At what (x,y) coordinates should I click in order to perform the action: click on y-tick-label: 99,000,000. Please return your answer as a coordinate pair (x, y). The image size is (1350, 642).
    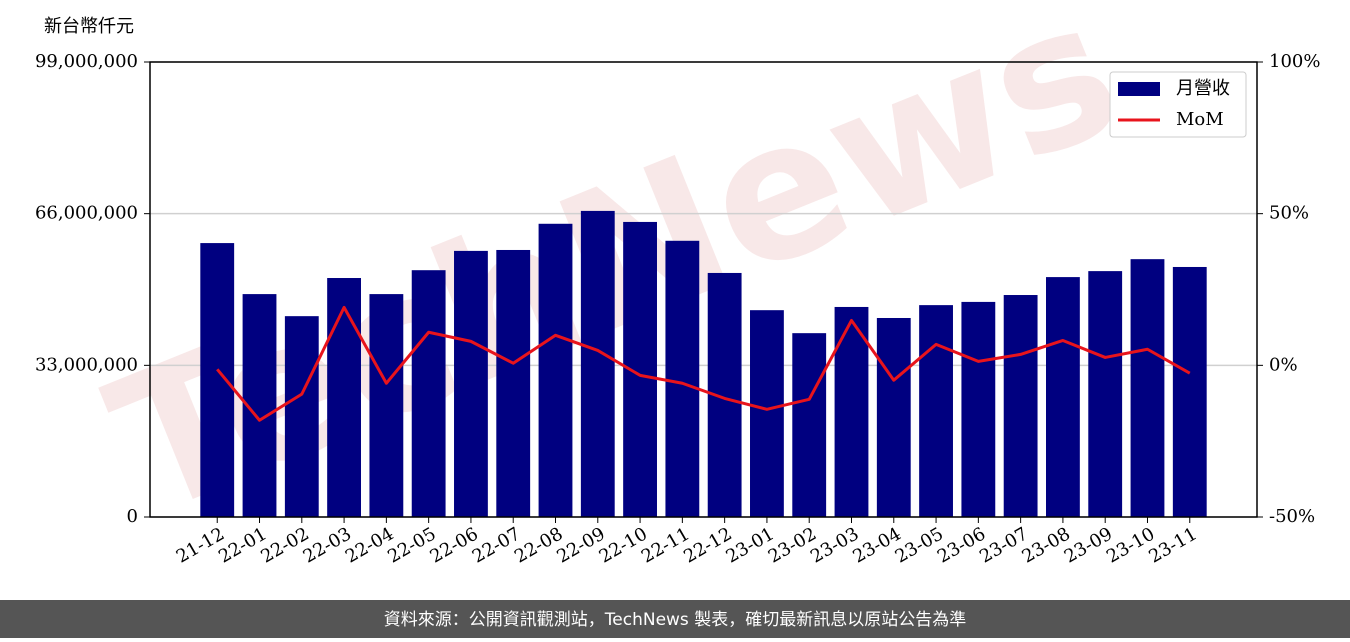
    Looking at the image, I should click on (86, 61).